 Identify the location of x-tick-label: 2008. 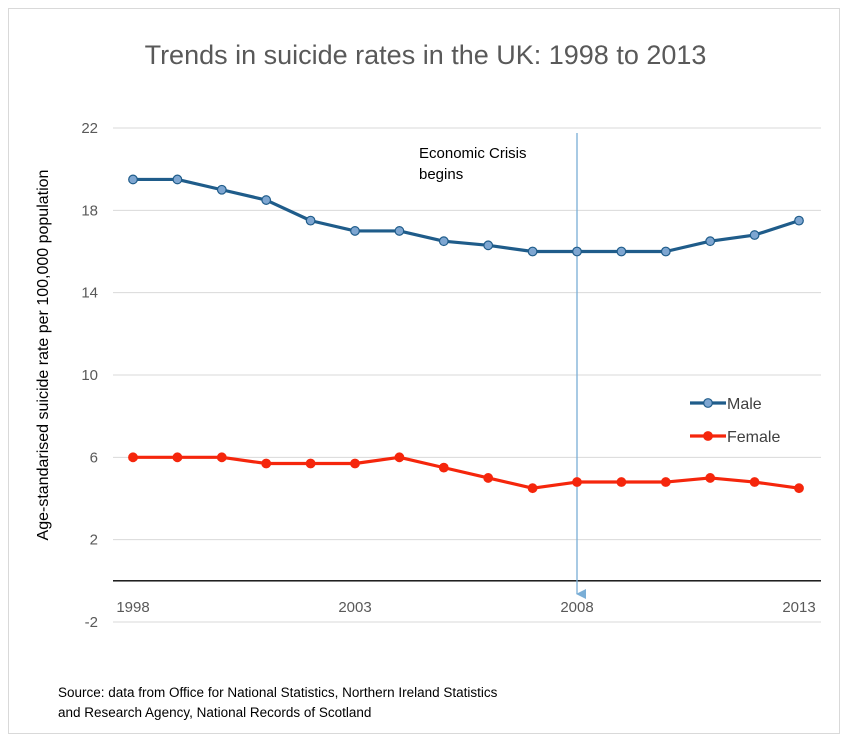
(576, 607).